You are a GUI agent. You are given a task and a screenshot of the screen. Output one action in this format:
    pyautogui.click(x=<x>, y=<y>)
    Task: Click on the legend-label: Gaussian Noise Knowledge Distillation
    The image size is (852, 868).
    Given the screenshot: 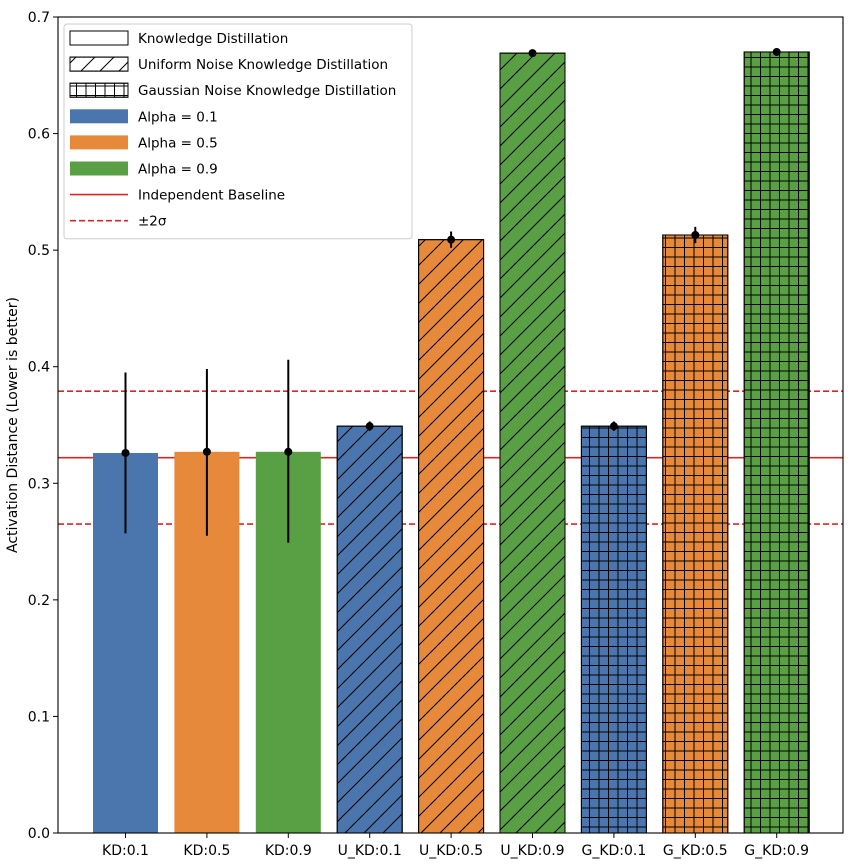 What is the action you would take?
    pyautogui.click(x=267, y=91)
    